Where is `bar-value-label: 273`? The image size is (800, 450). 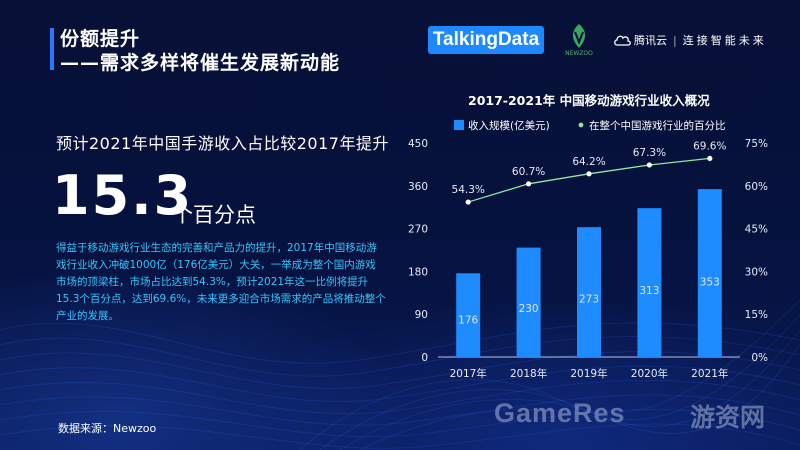 bar-value-label: 273 is located at coordinates (589, 300).